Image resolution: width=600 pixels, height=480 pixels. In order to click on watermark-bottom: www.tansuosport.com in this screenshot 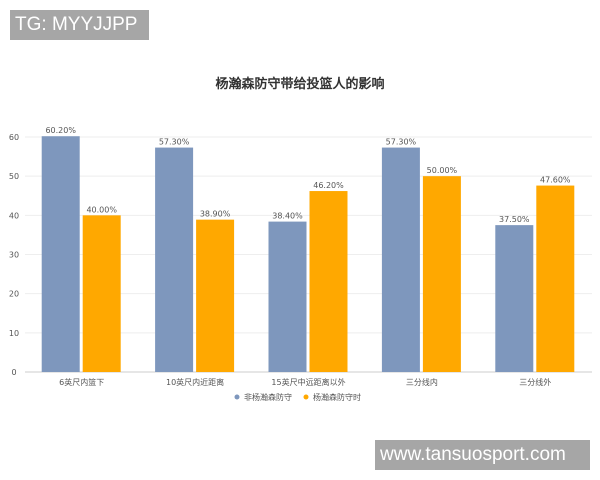, I will do `click(482, 455)`.